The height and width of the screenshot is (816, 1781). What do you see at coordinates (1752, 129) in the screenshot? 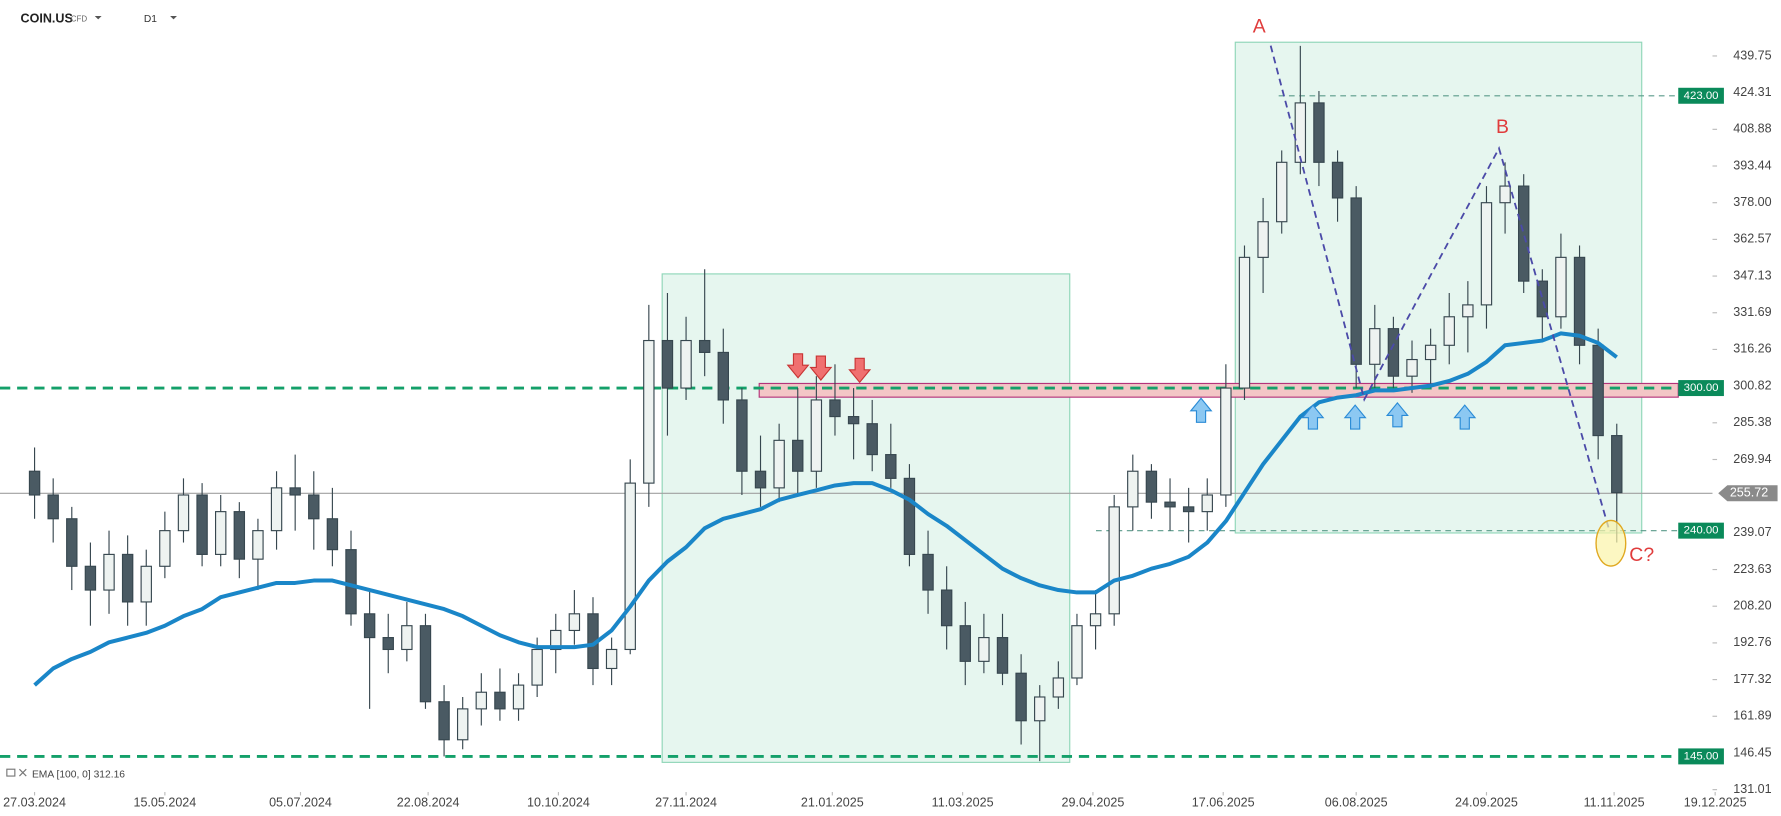
I see `y-tick-label: 408.88` at bounding box center [1752, 129].